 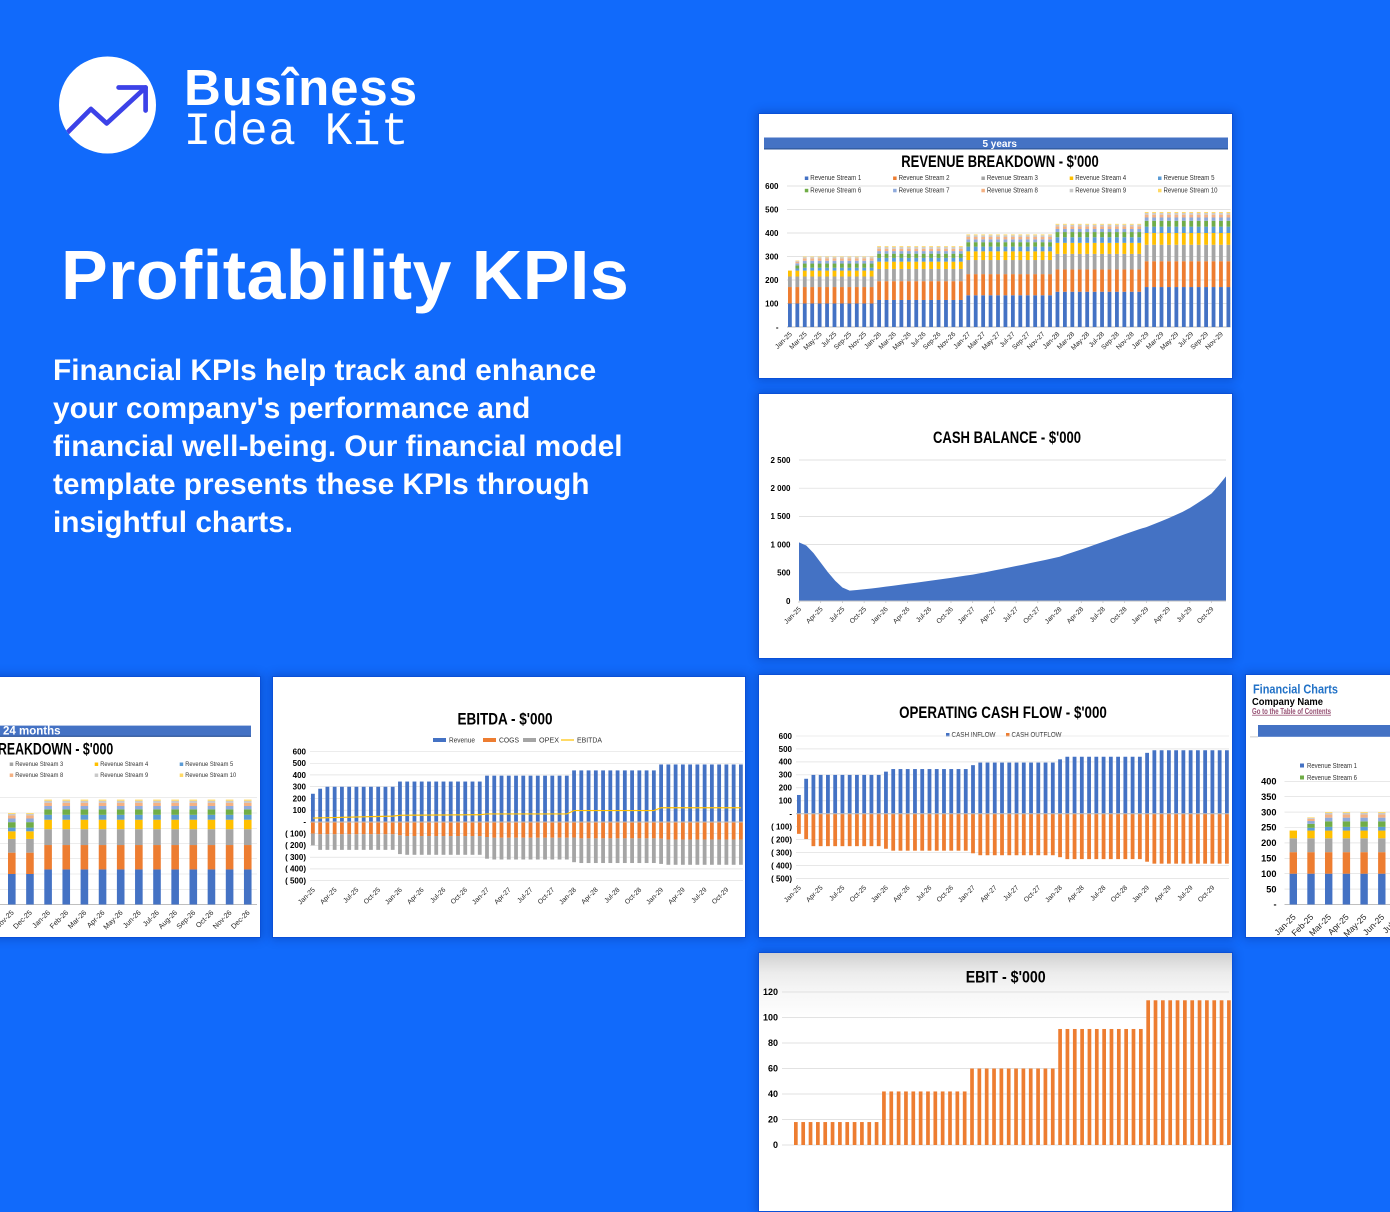 I want to click on svg-text: Nov-26, so click(x=222, y=919).